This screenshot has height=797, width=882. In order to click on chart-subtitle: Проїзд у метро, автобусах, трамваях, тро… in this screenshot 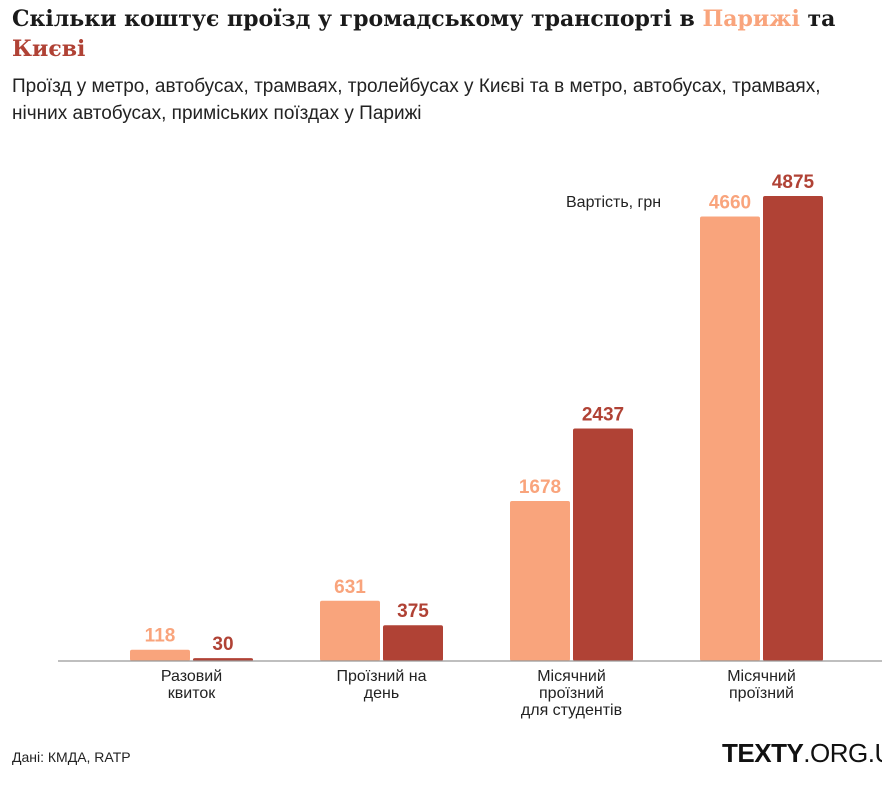, I will do `click(416, 100)`.